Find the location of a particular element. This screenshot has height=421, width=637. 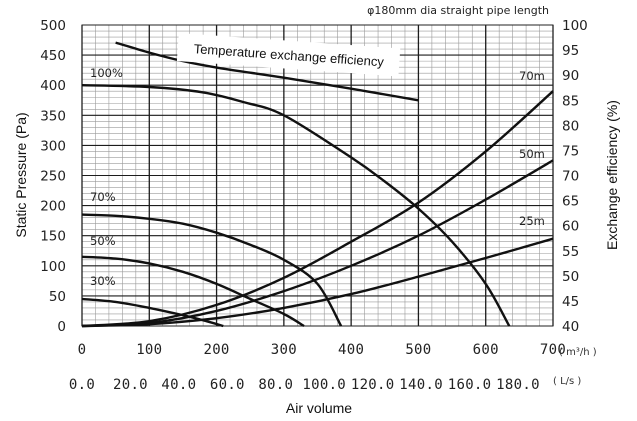

y-left-tick-label: 100 is located at coordinates (53, 267).